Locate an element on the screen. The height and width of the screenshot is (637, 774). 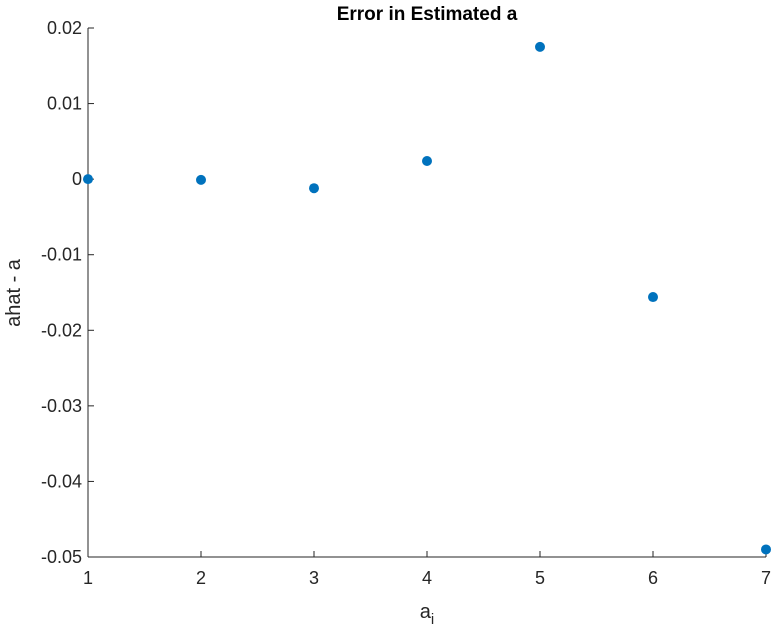
y-tick-label: 0.01 is located at coordinates (64, 104).